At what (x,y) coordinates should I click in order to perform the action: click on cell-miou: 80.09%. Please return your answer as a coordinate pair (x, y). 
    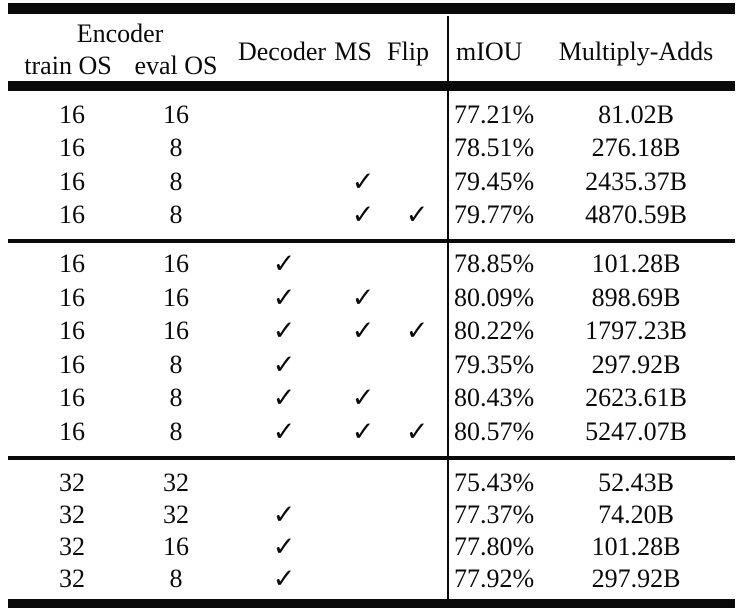
    Looking at the image, I should click on (494, 297).